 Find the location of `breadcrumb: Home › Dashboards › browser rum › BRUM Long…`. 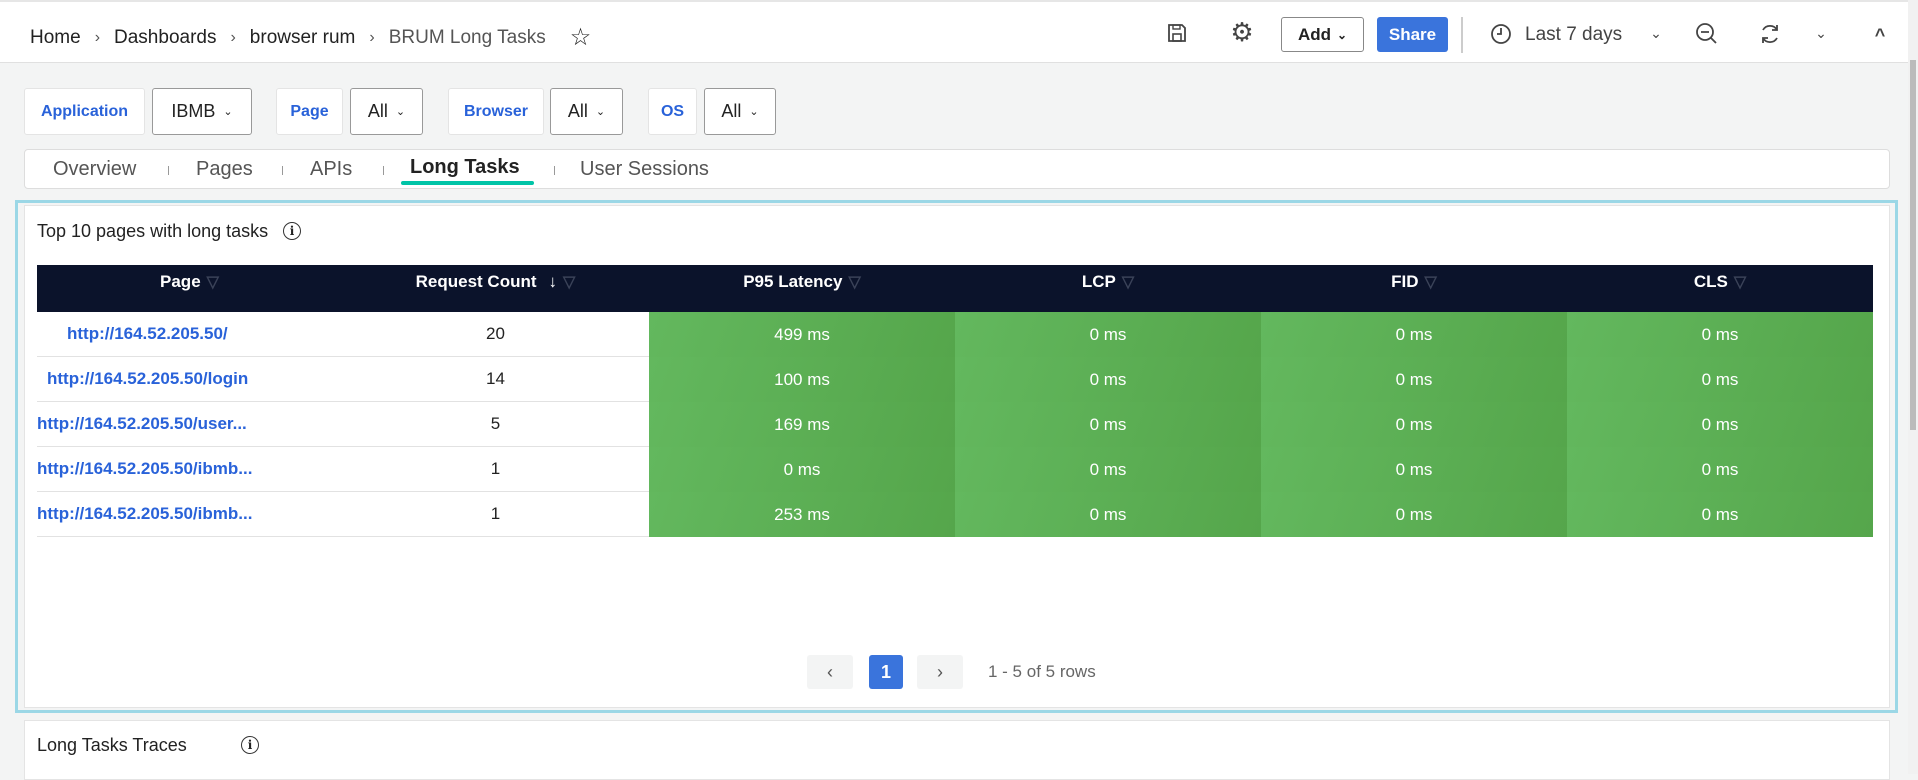

breadcrumb: Home › Dashboards › browser rum › BRUM Long… is located at coordinates (310, 37).